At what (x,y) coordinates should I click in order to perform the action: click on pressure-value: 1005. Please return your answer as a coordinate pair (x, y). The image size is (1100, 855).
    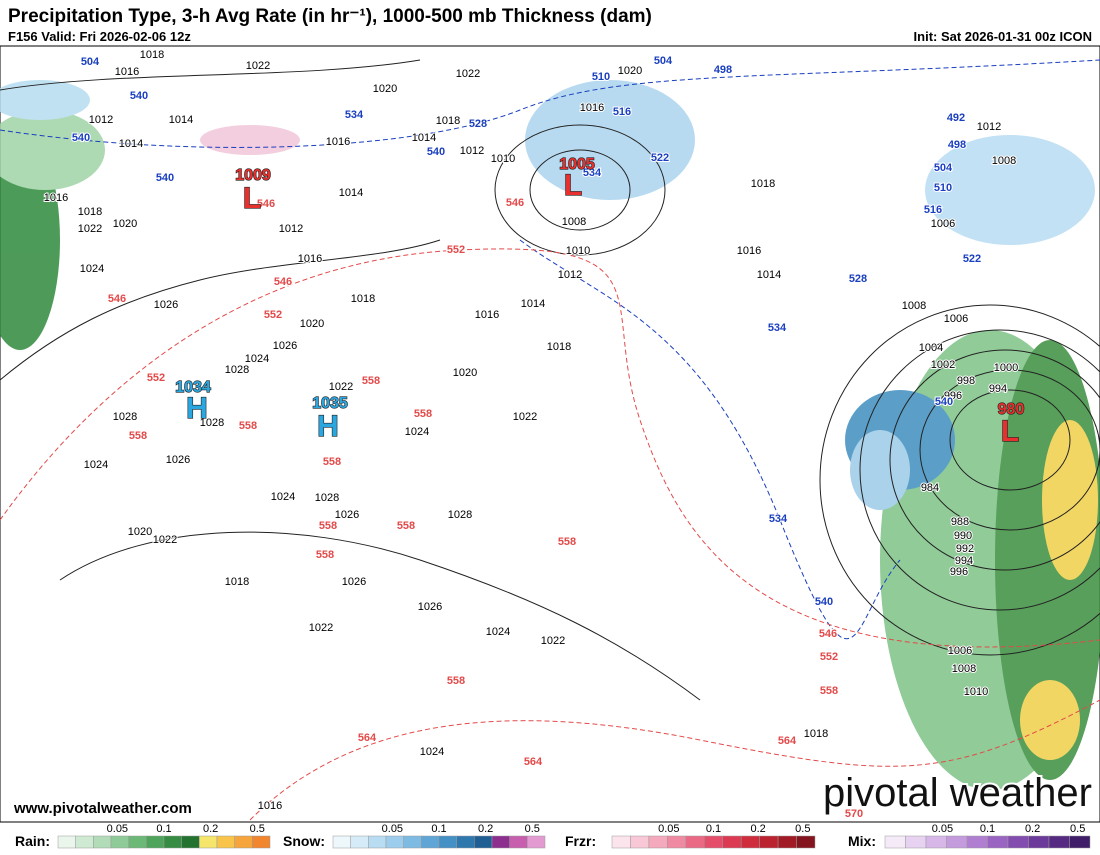
    Looking at the image, I should click on (577, 164).